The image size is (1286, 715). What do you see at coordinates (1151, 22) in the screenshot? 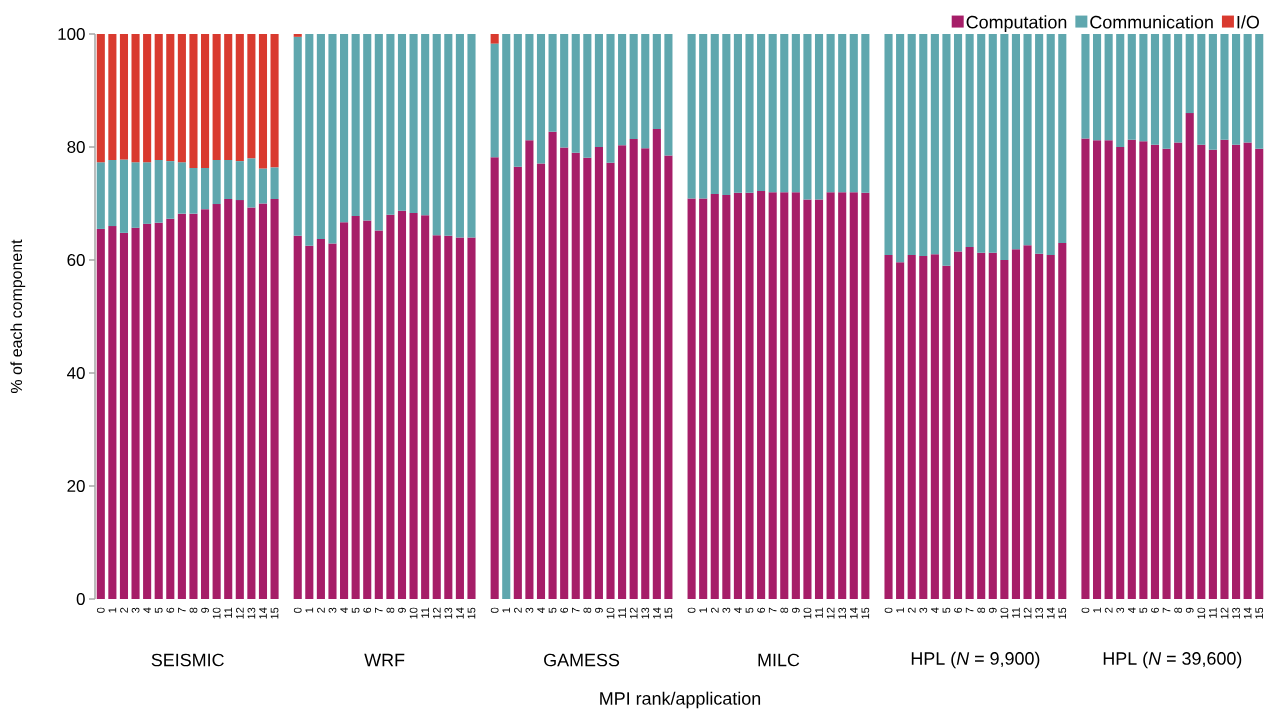
I see `legend-label: Communication` at bounding box center [1151, 22].